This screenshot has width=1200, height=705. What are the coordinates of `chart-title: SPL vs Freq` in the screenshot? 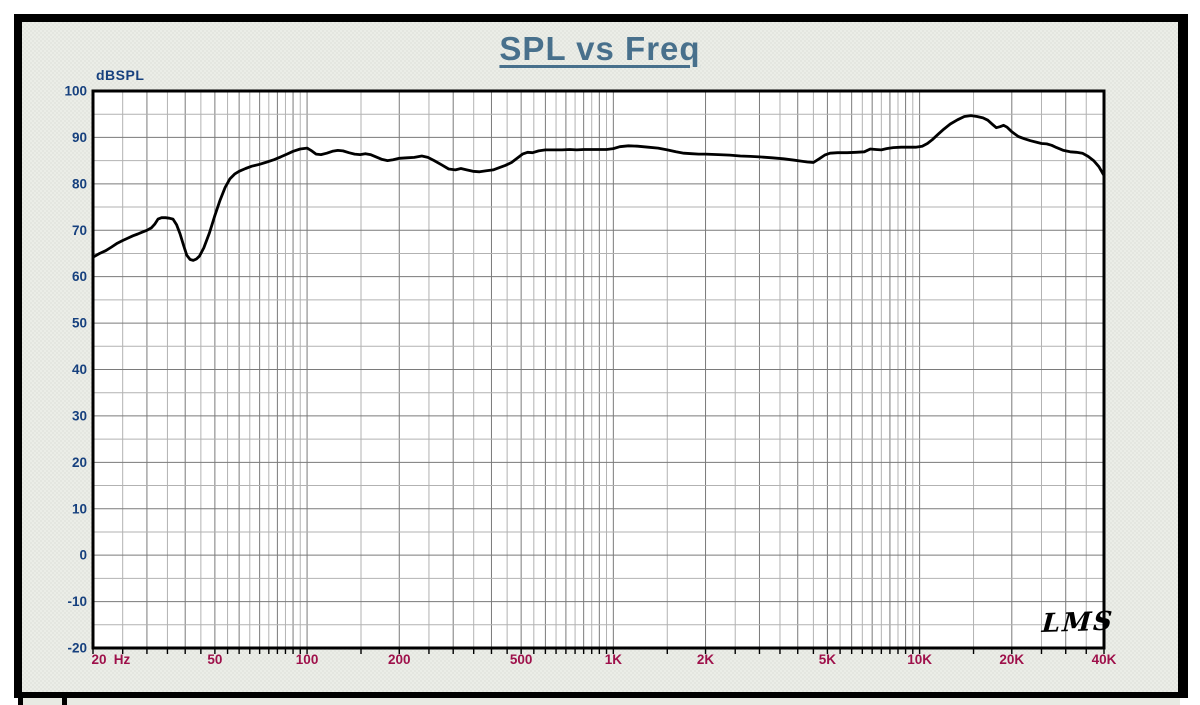 It's located at (600, 48).